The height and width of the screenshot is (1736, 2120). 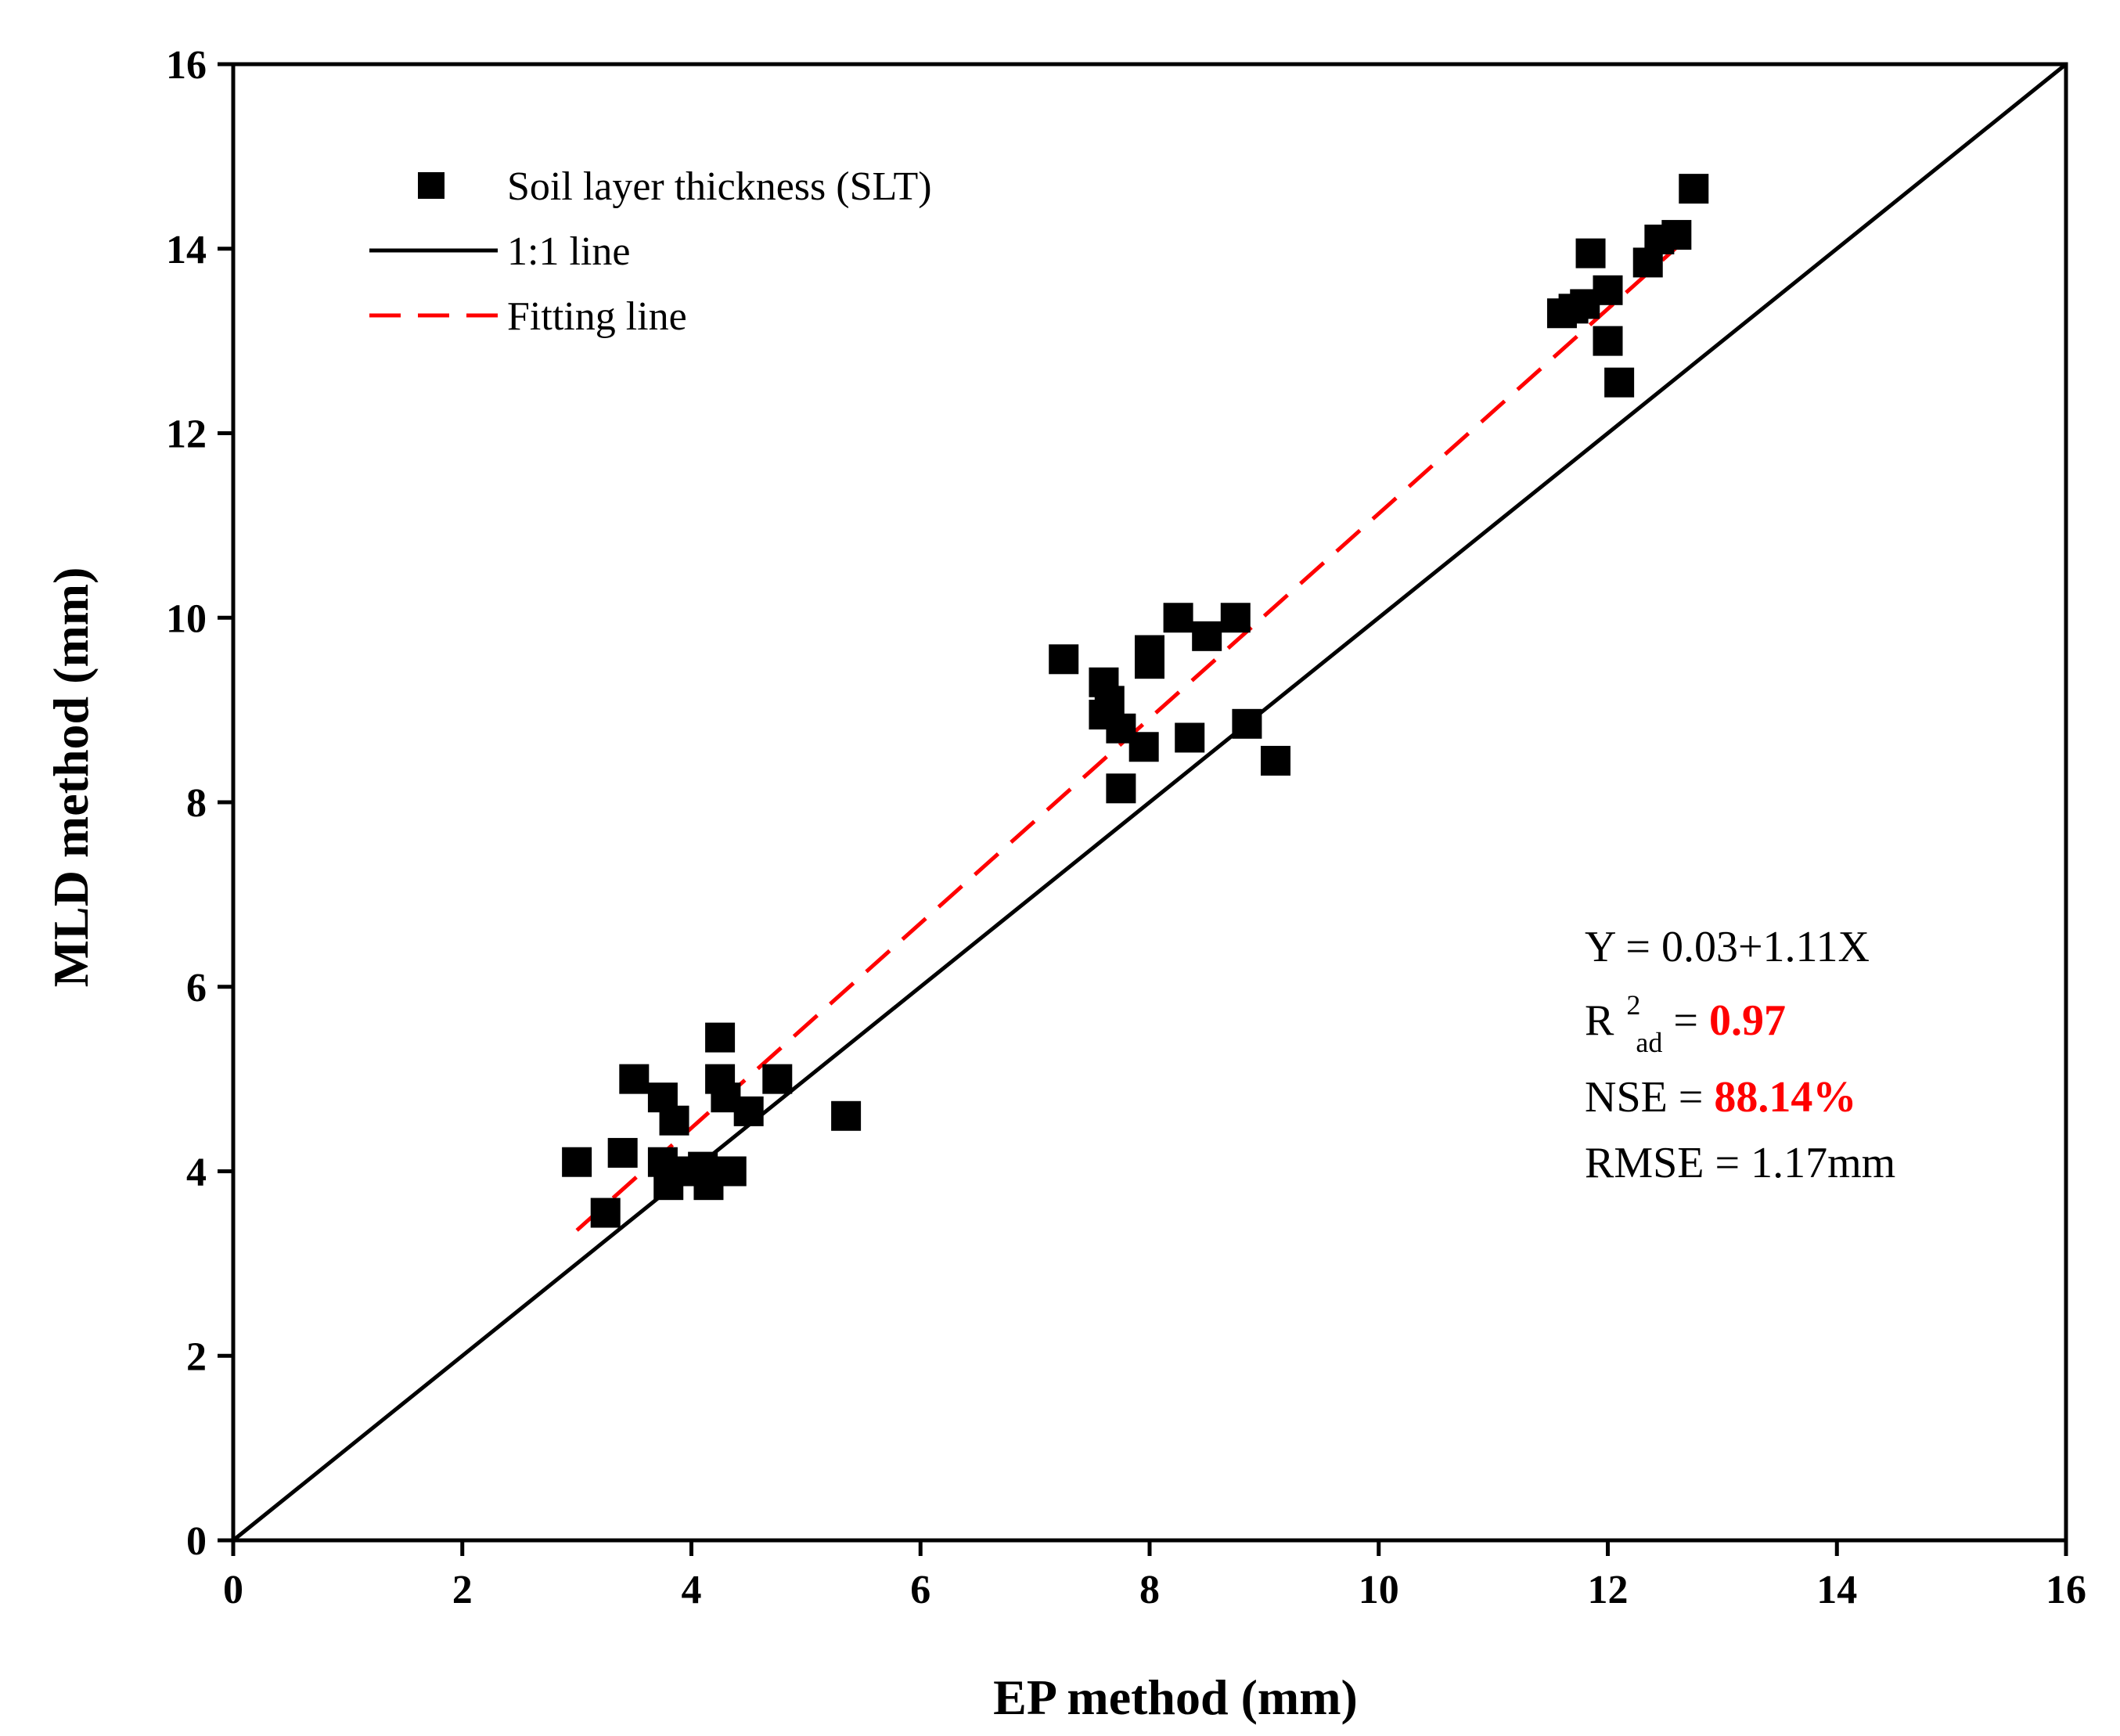 I want to click on nse-stat: NSE = 88.14%, so click(x=1720, y=1097).